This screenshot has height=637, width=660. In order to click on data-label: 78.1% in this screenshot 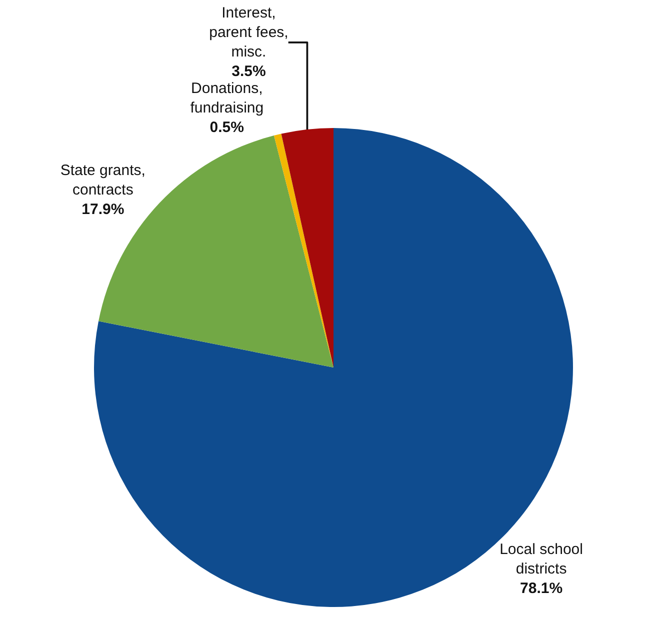, I will do `click(541, 589)`.